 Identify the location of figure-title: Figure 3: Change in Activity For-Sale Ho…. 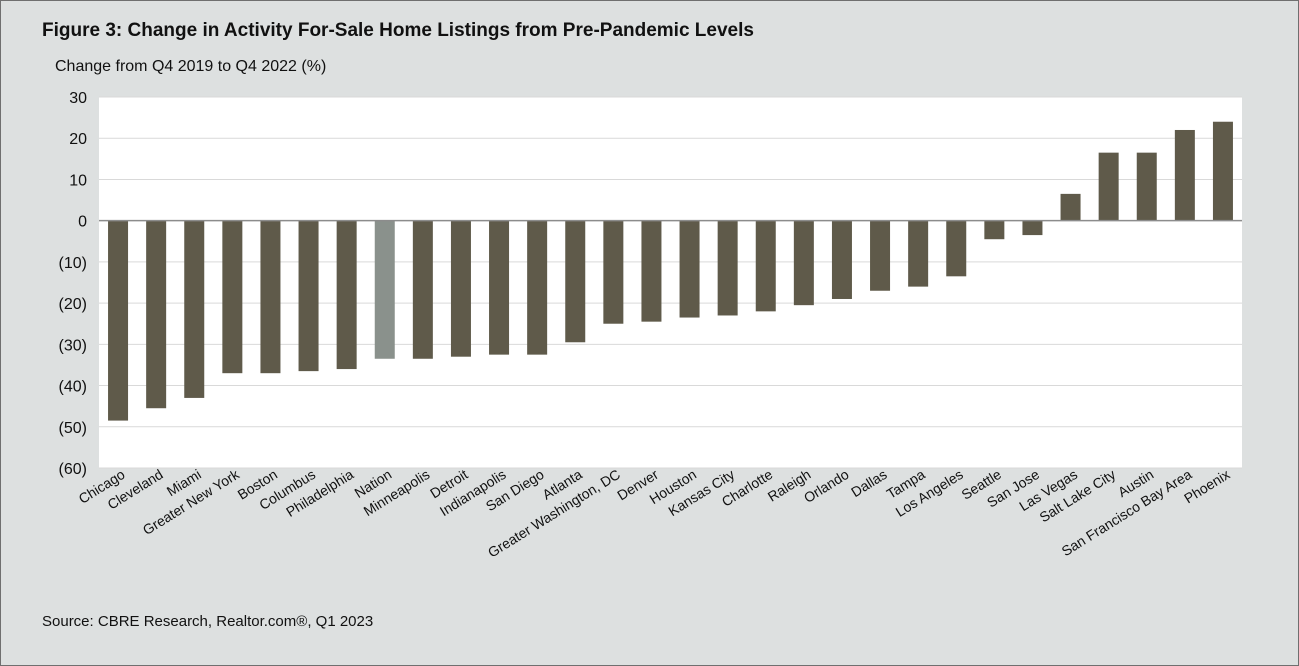
(398, 30).